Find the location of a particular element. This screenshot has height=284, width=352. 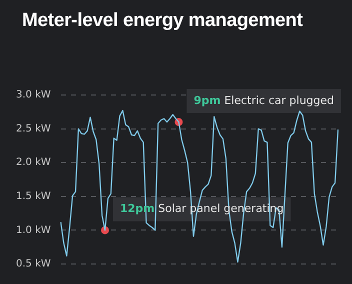

chart-title: Meter-level energy management is located at coordinates (162, 21).